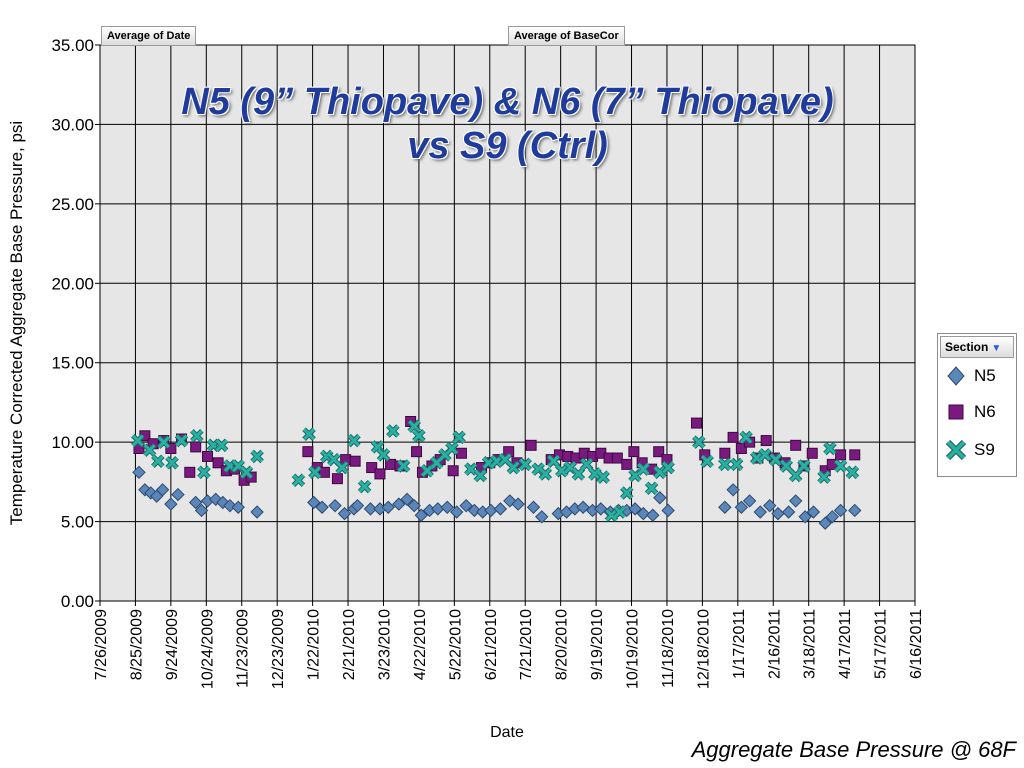  Describe the element at coordinates (977, 347) in the screenshot. I see `legend-section-filter: Section ▼` at that location.